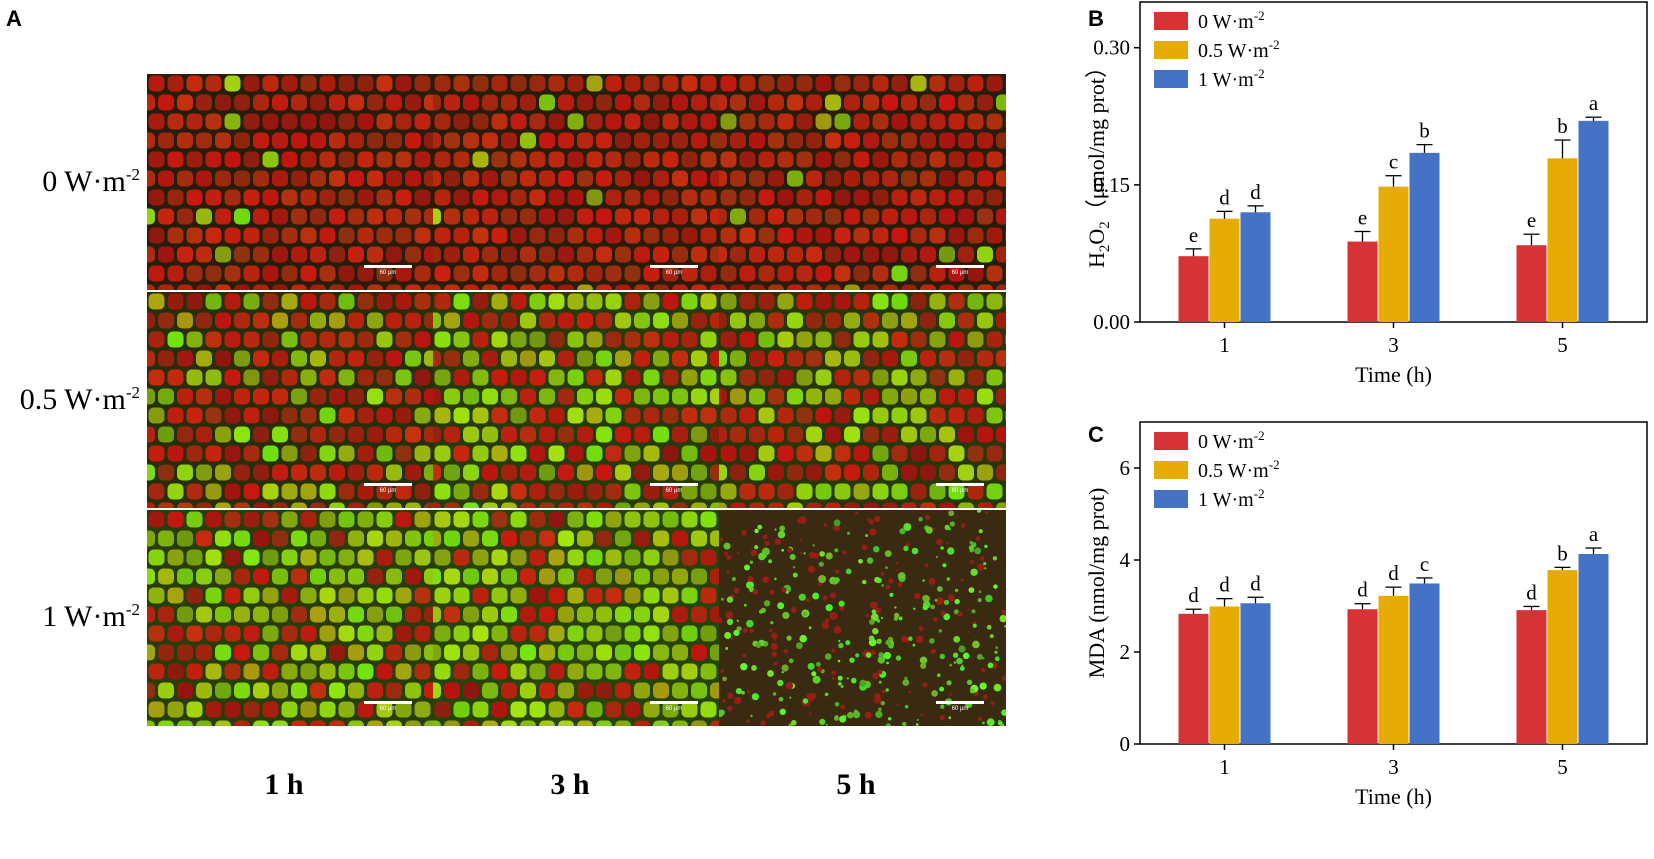 This screenshot has width=1654, height=859. I want to click on row-label-0-5w: 0.5 W·m-2, so click(79, 399).